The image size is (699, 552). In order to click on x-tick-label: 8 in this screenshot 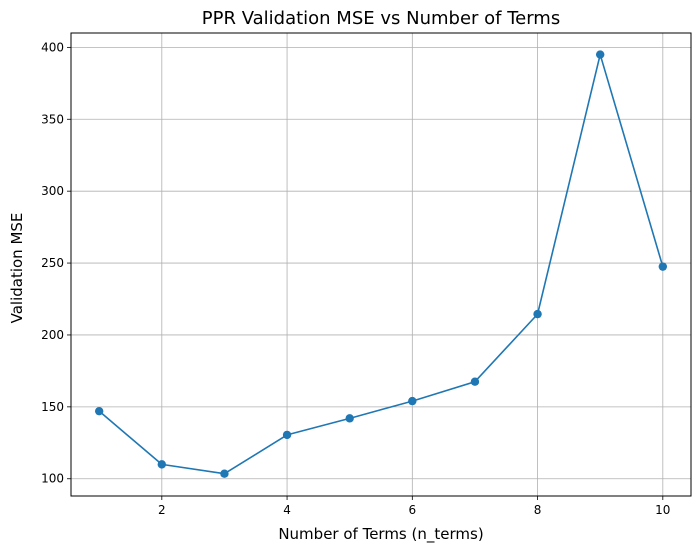, I will do `click(538, 510)`.